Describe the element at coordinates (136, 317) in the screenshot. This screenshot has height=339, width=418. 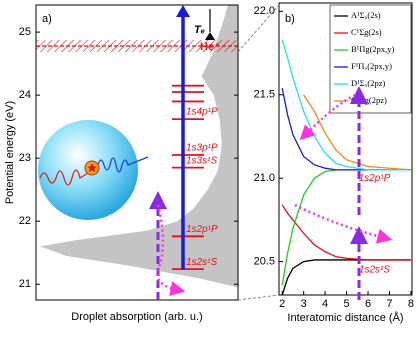
I see `x-axis-label: Droplet absorption (arb. u.)` at that location.